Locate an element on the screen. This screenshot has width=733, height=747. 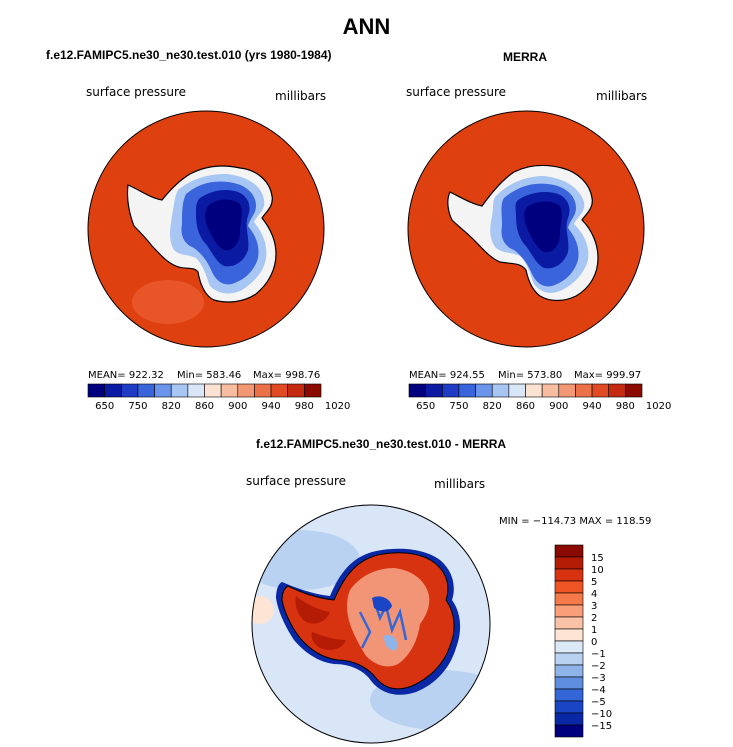
panel3-minmax: MIN = −114.73 MAX = 118.59 is located at coordinates (575, 521).